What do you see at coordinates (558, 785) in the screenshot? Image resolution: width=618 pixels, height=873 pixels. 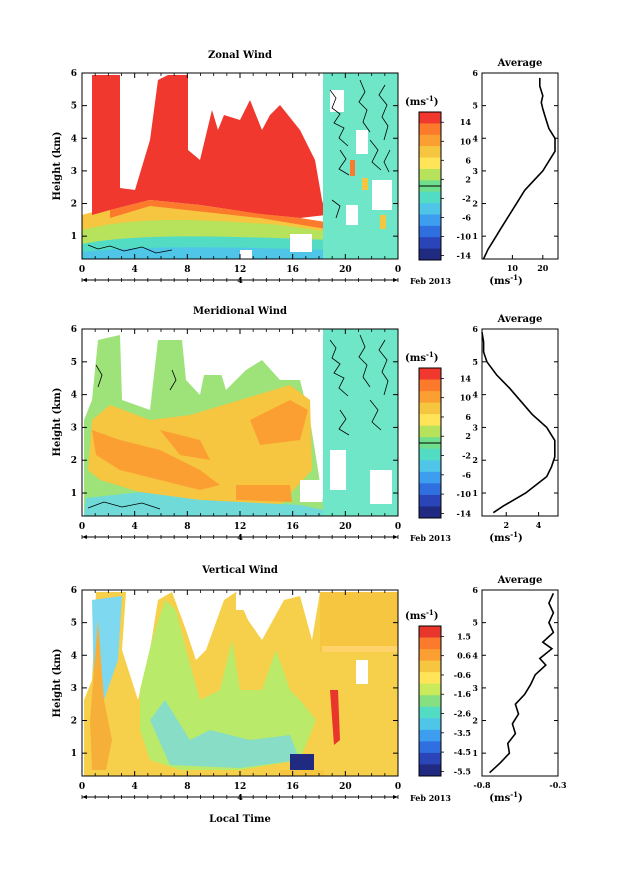 I see `profile-x-tick-label: -0.3` at bounding box center [558, 785].